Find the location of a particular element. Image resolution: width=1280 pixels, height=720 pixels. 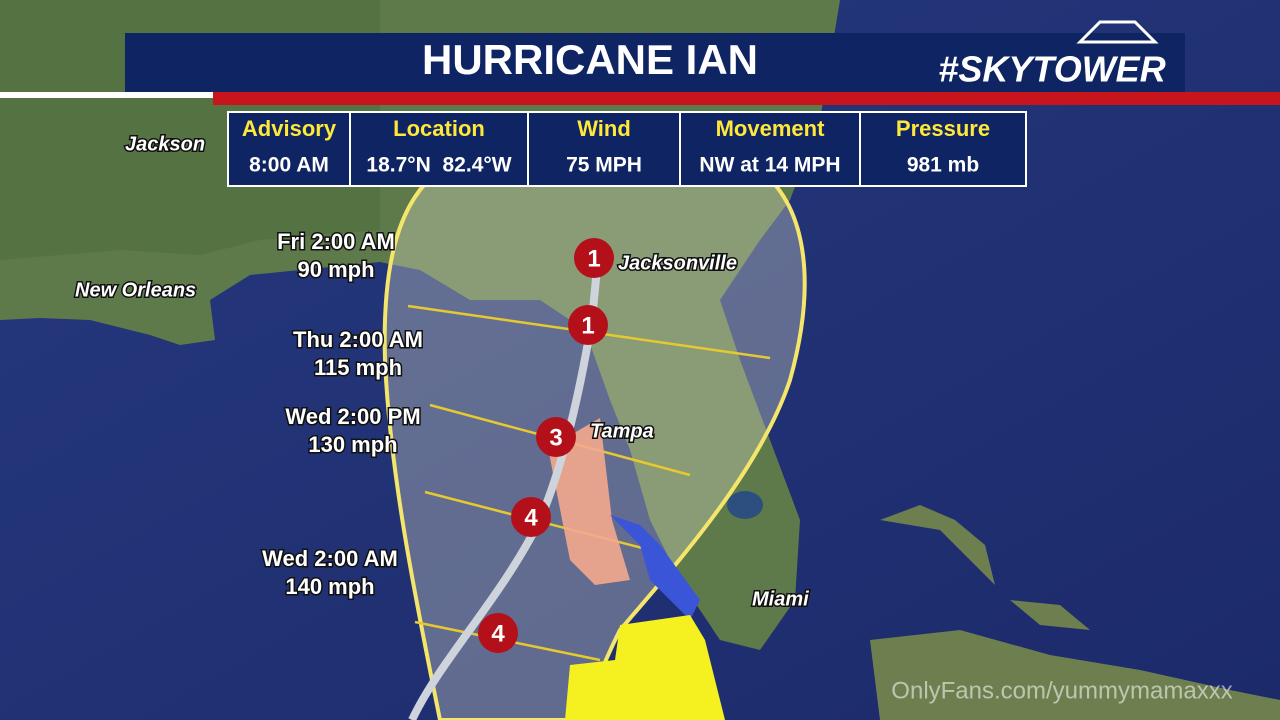

storm-icon: 3 is located at coordinates (556, 437).